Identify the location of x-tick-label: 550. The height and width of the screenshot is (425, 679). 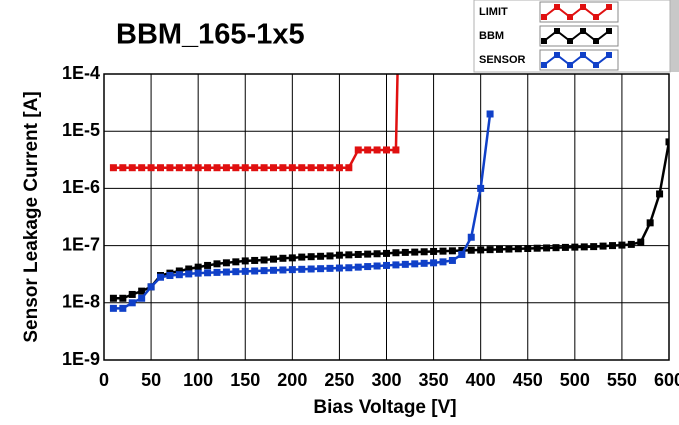
(622, 380).